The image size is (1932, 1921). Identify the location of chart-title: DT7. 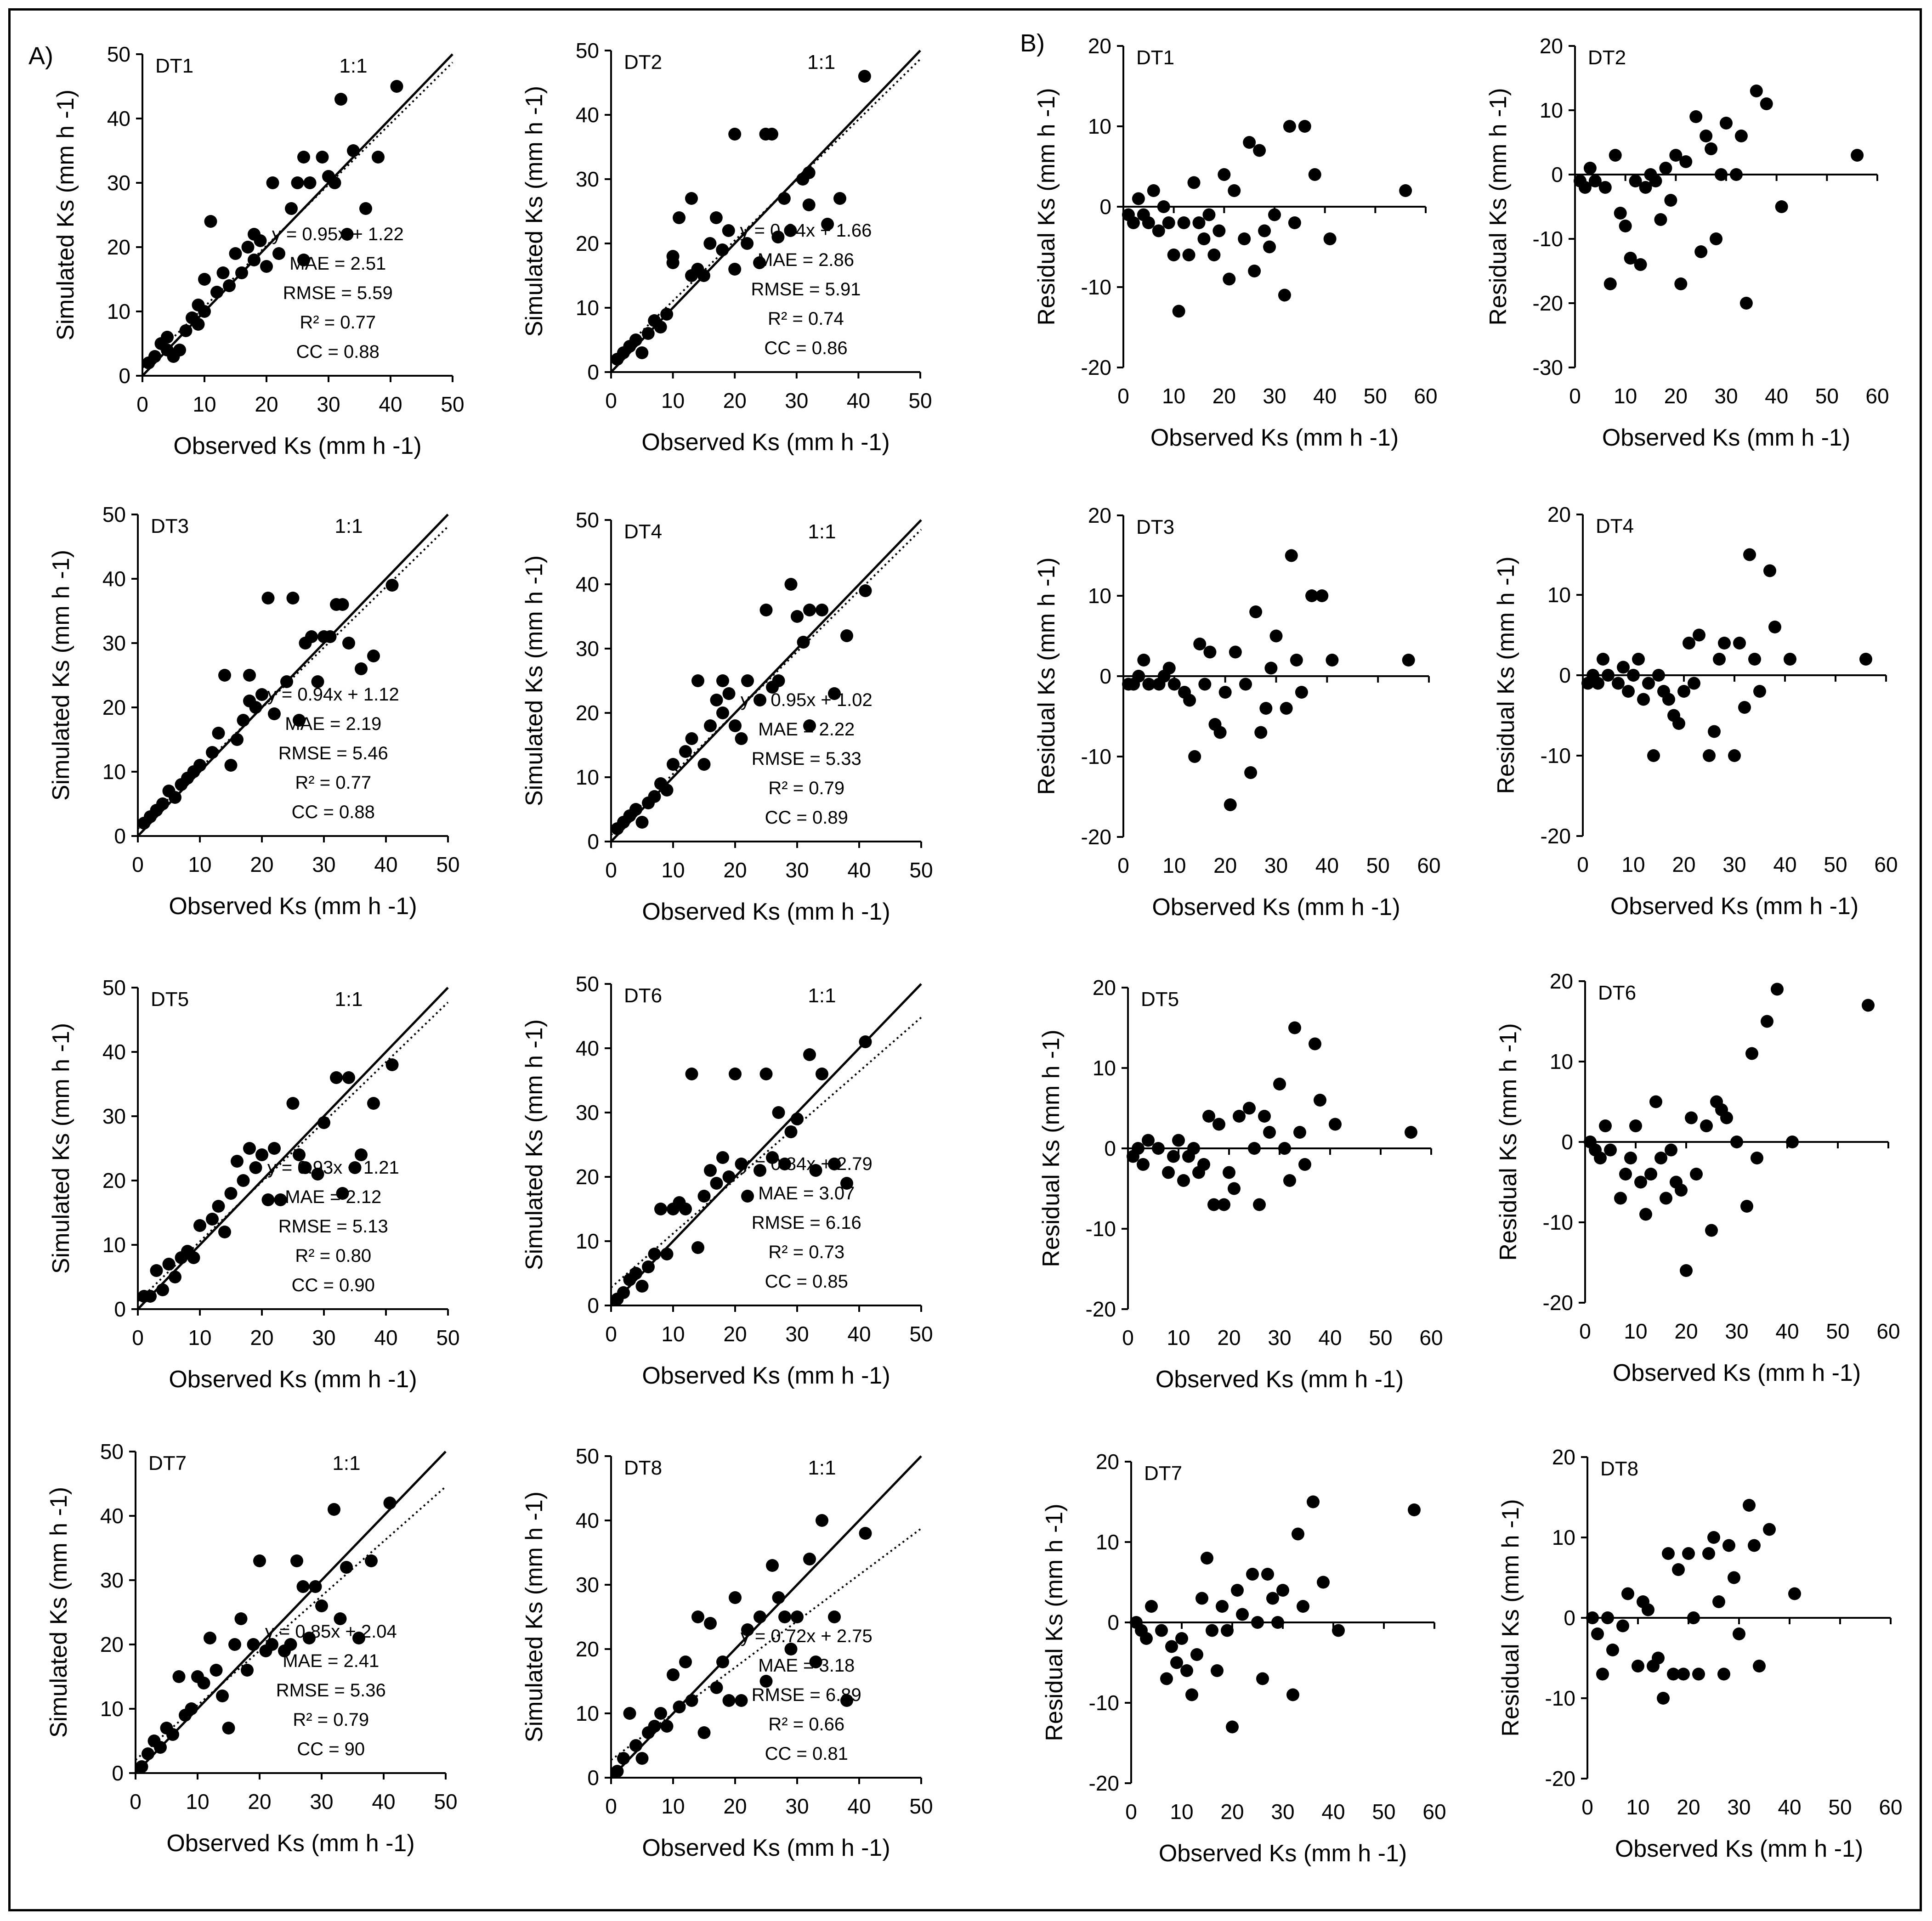
(167, 1463).